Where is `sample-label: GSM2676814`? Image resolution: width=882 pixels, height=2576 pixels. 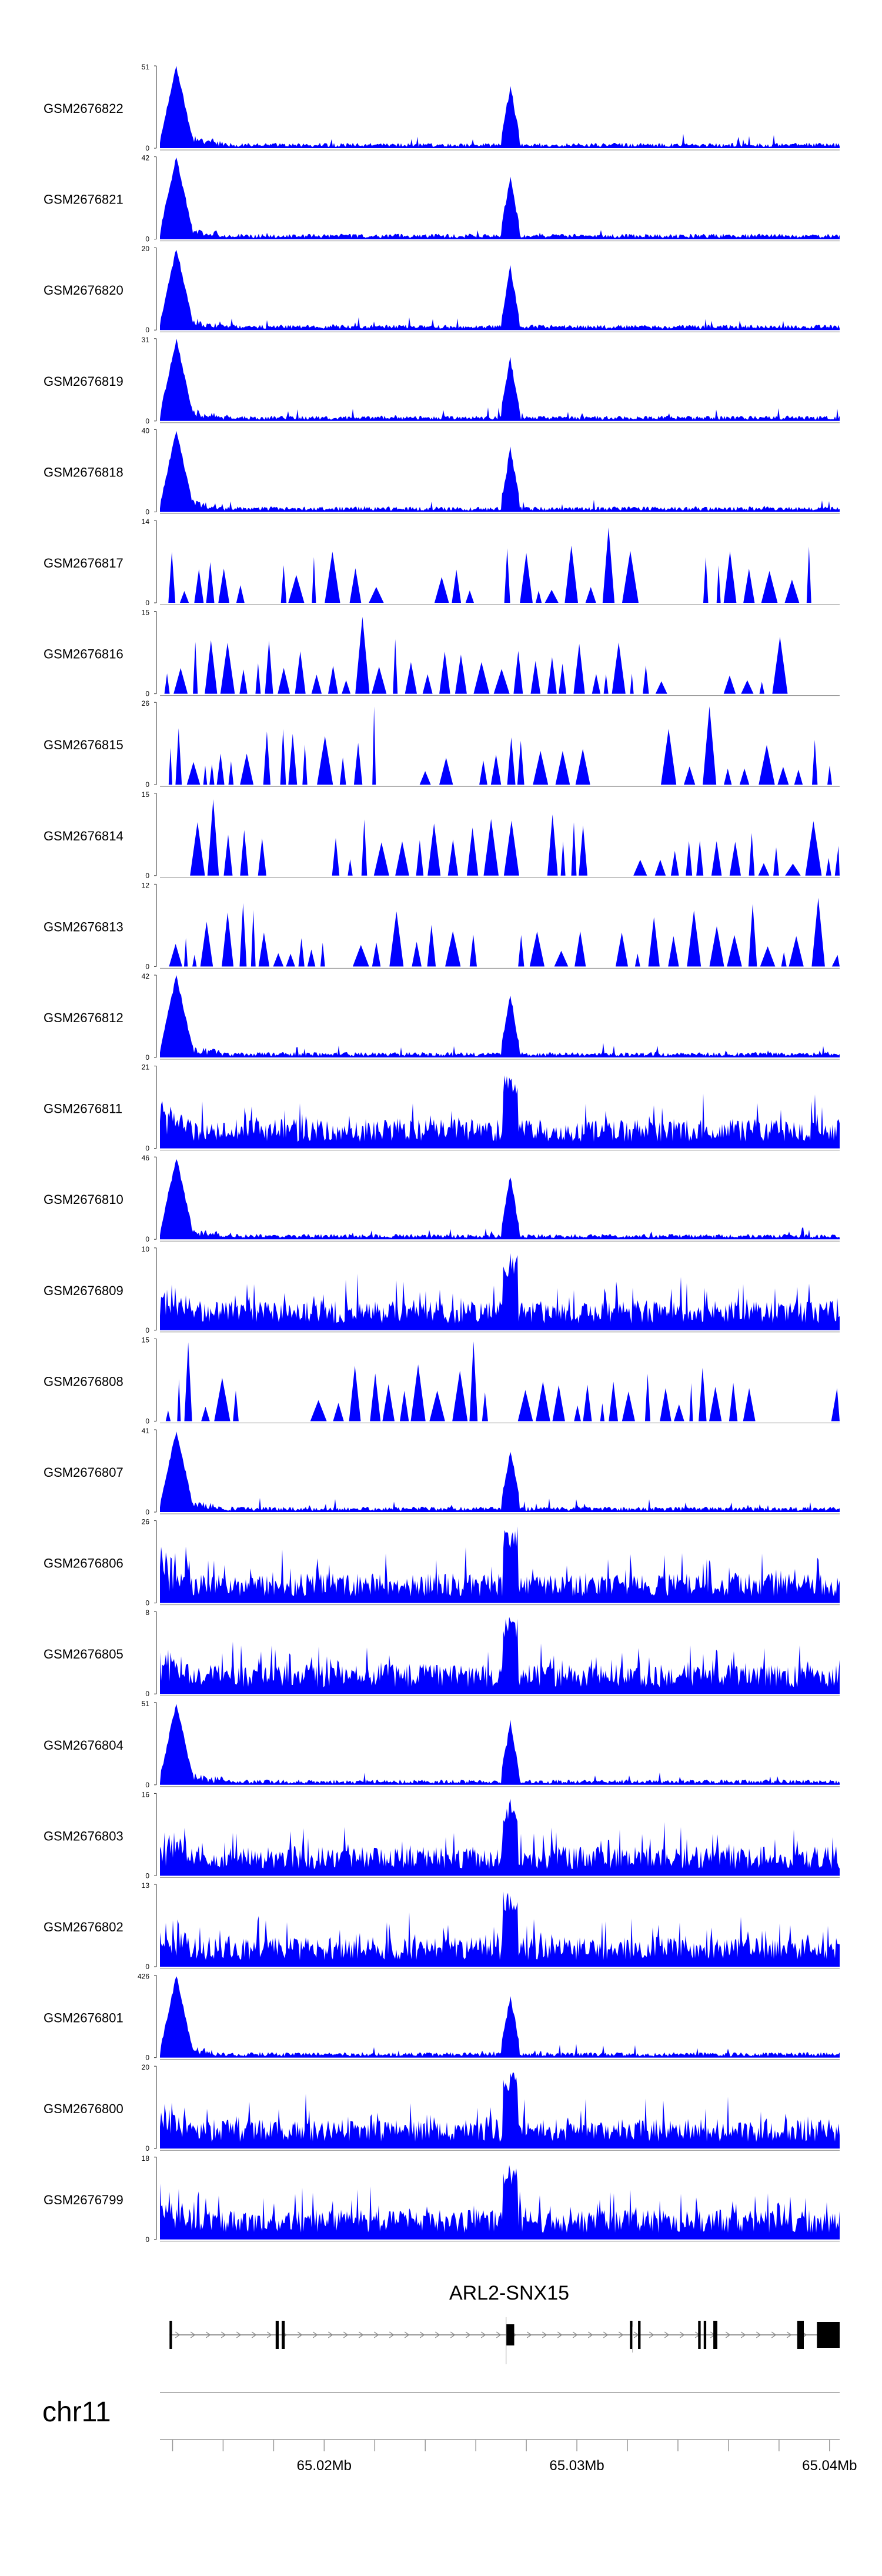 sample-label: GSM2676814 is located at coordinates (83, 836).